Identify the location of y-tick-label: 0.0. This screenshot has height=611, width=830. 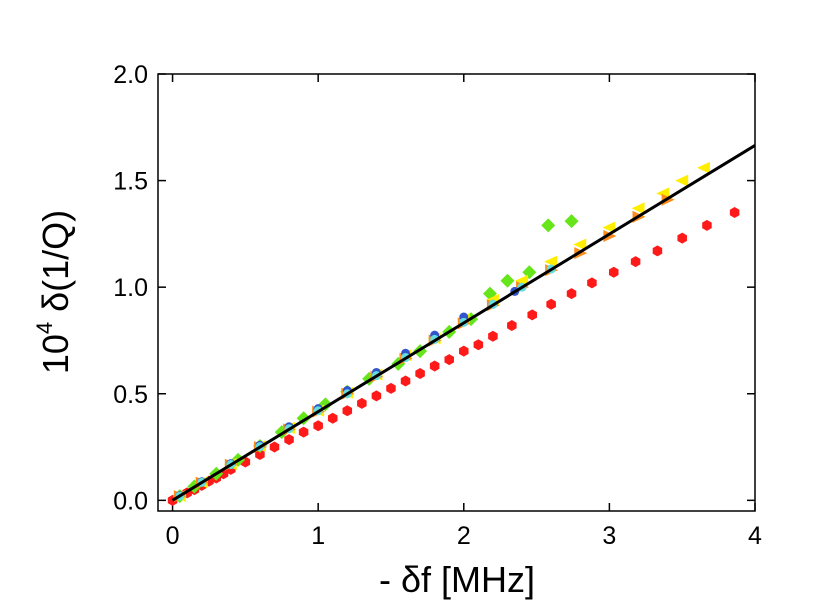
(130, 501).